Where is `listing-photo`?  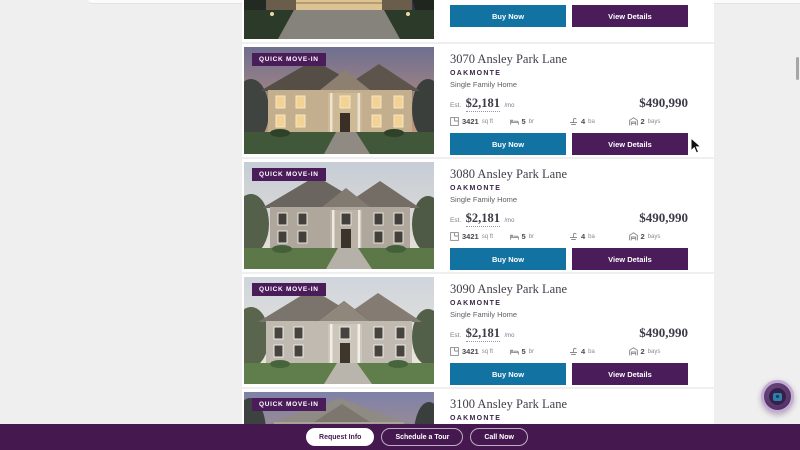
listing-photo is located at coordinates (339, 19).